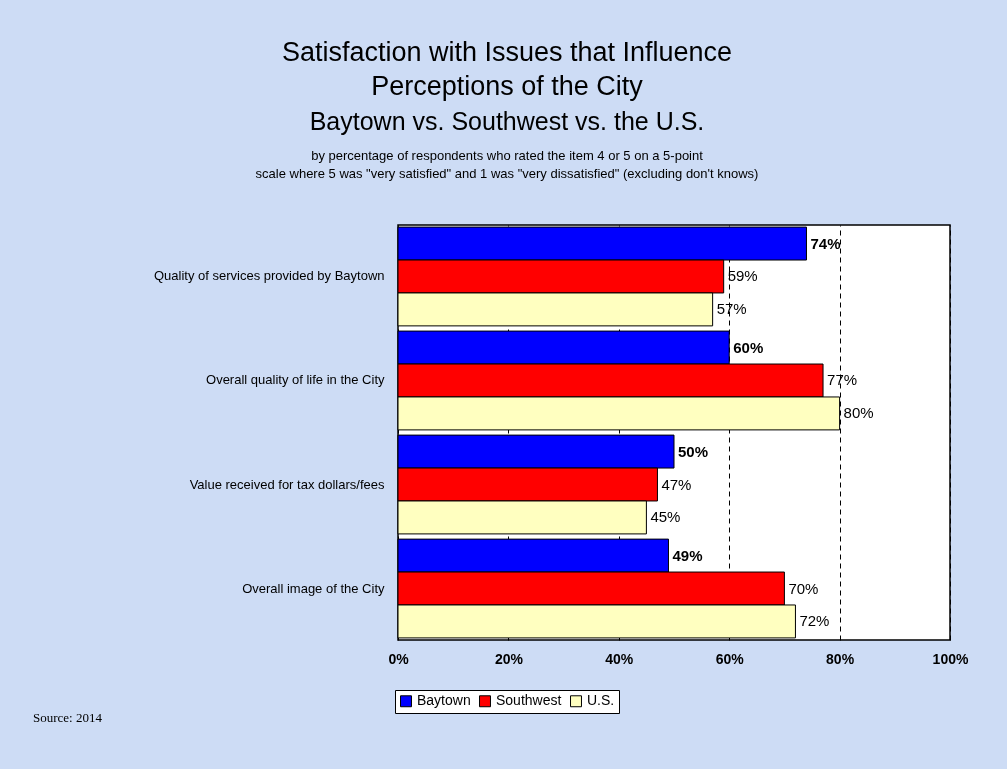  Describe the element at coordinates (814, 621) in the screenshot. I see `data-label: 72%` at that location.